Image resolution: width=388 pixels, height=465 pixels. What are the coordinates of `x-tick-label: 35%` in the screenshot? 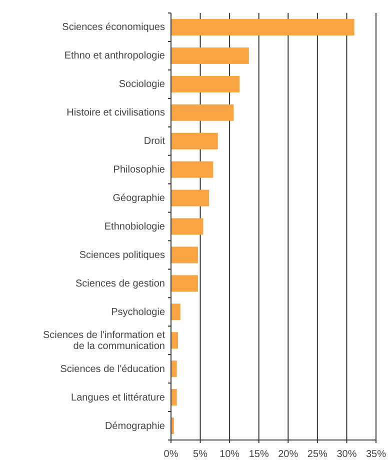 It's located at (376, 454).